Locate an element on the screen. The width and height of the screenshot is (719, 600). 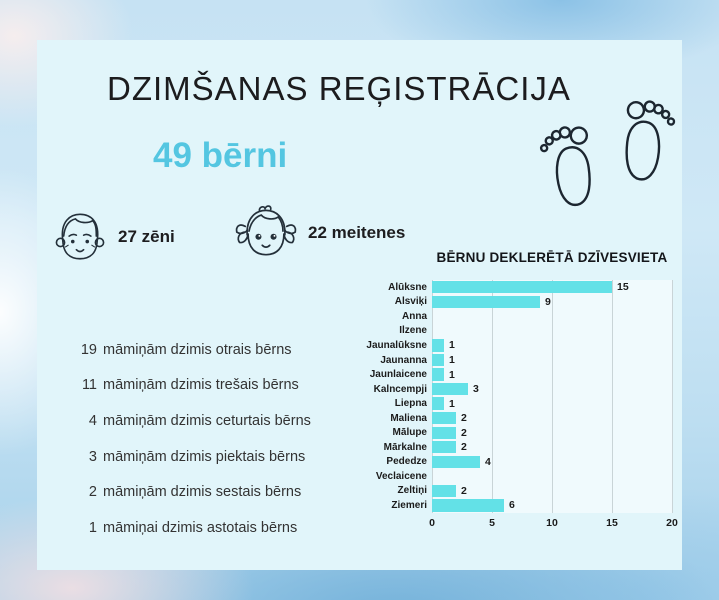
category-label: Pededze is located at coordinates (406, 462).